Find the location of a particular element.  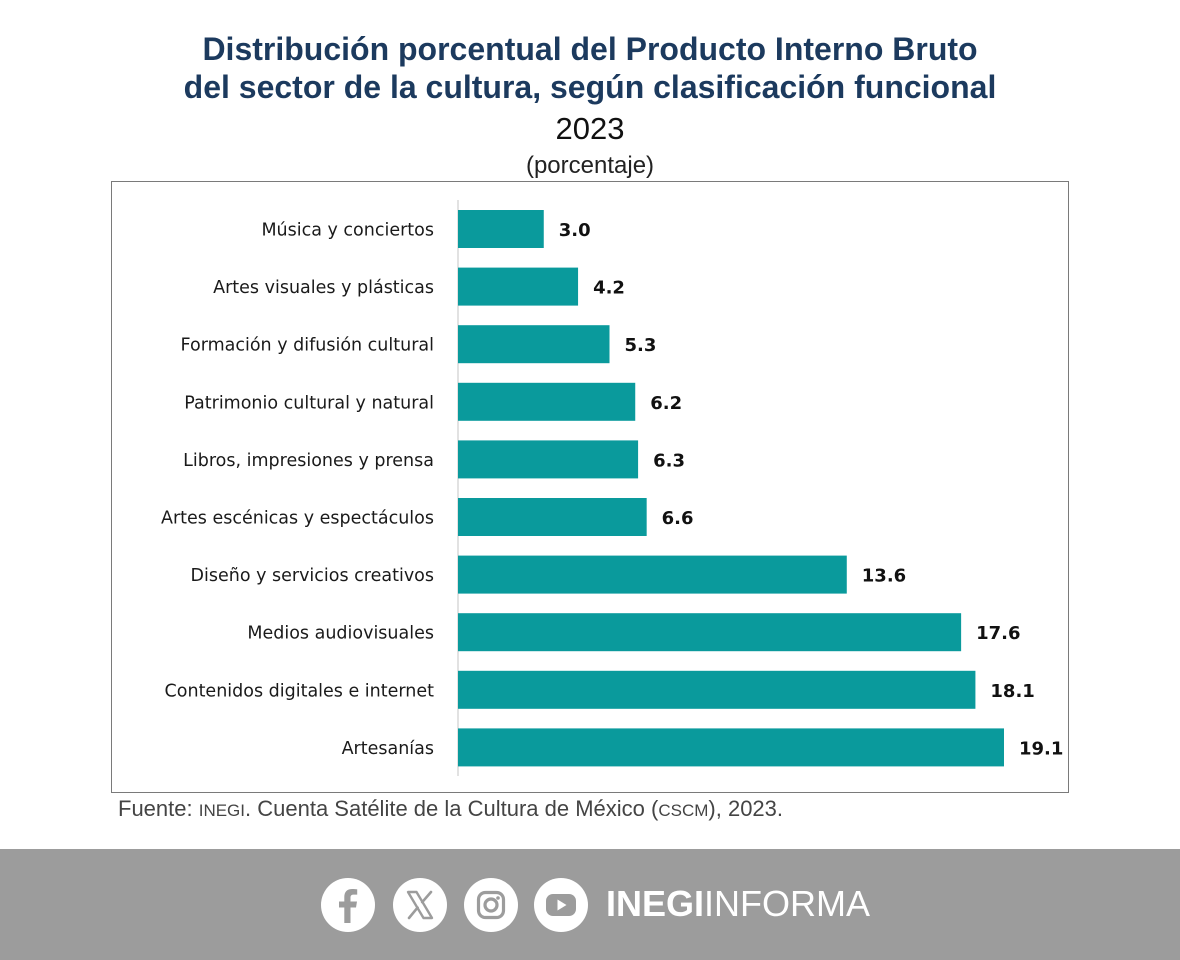

value-label: 17.6 is located at coordinates (998, 633).